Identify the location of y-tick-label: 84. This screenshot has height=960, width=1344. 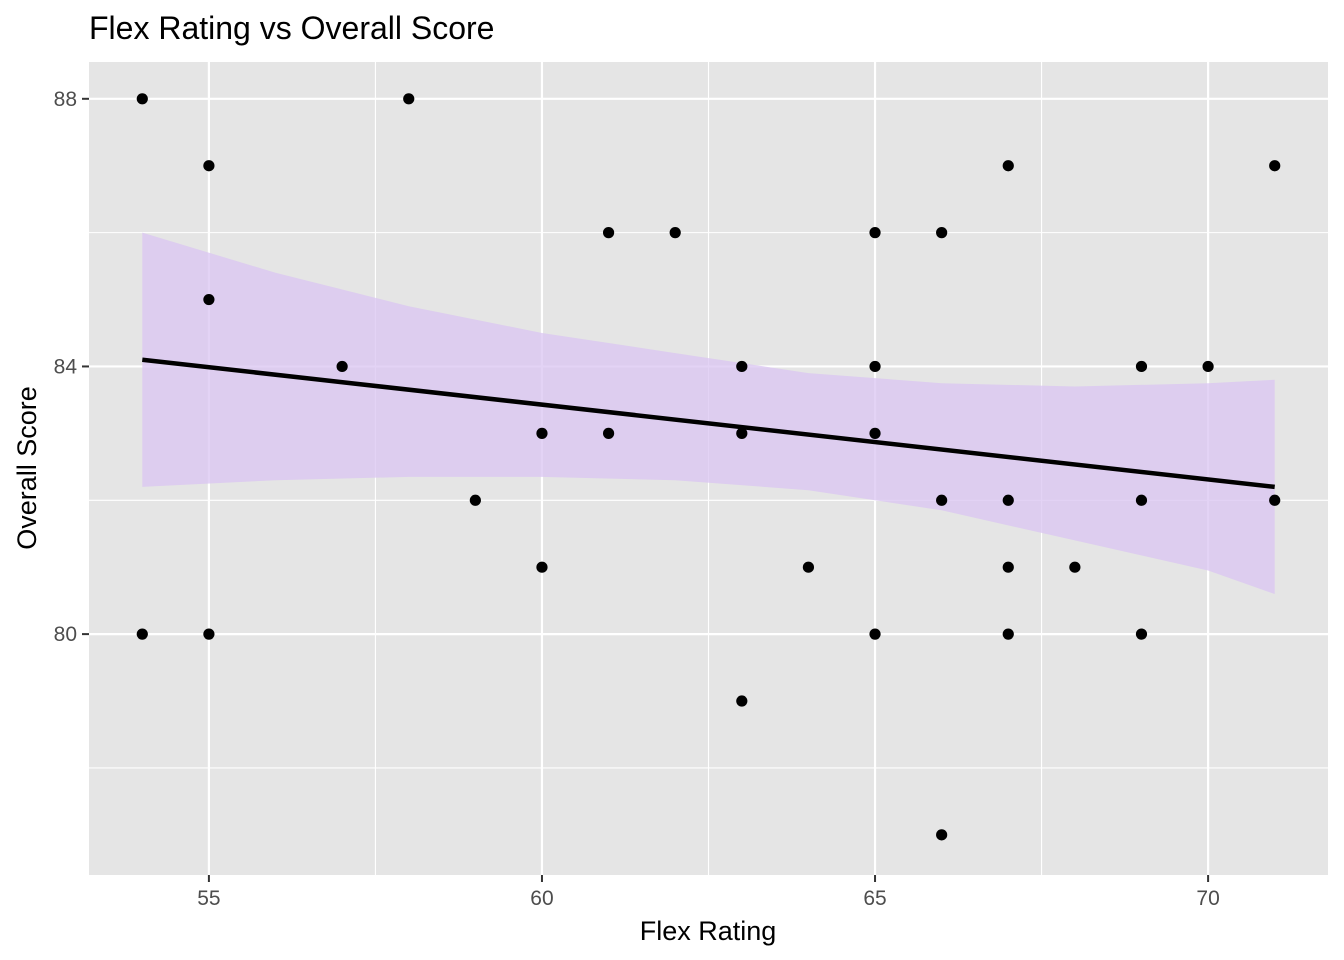
(66, 366).